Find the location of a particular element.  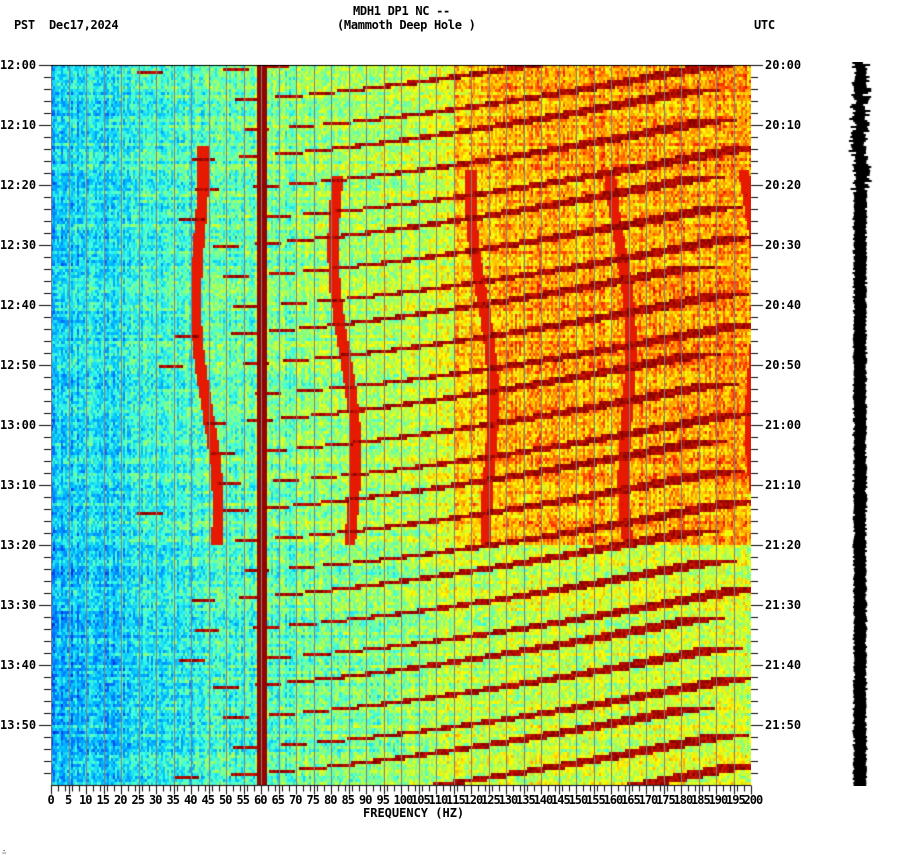

y-tick-label-right: 21:00 is located at coordinates (783, 425).